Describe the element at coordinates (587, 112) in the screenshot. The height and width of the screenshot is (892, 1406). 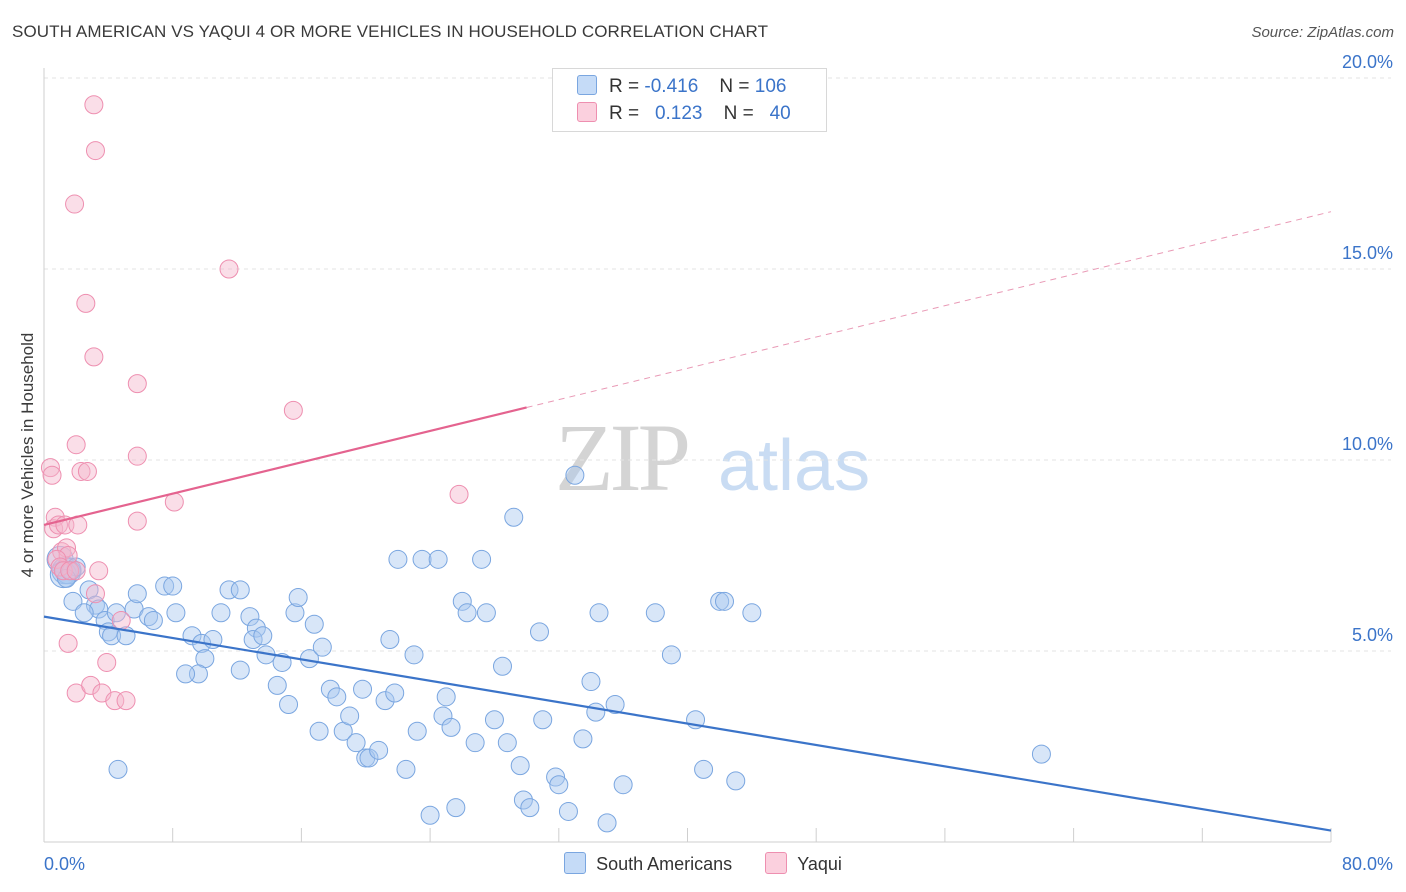
I see `legend-swatch-pink` at that location.